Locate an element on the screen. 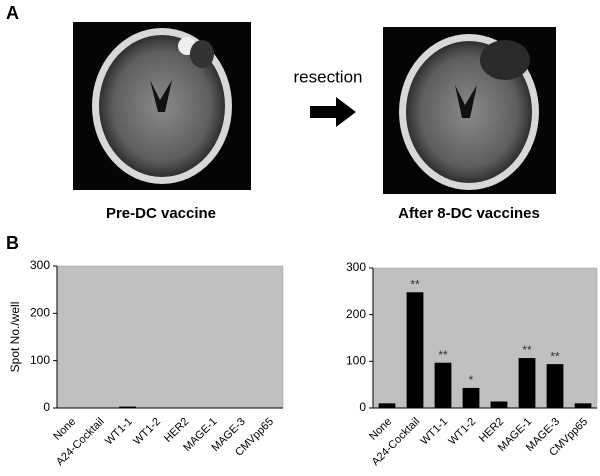  plot-area is located at coordinates (170, 337).